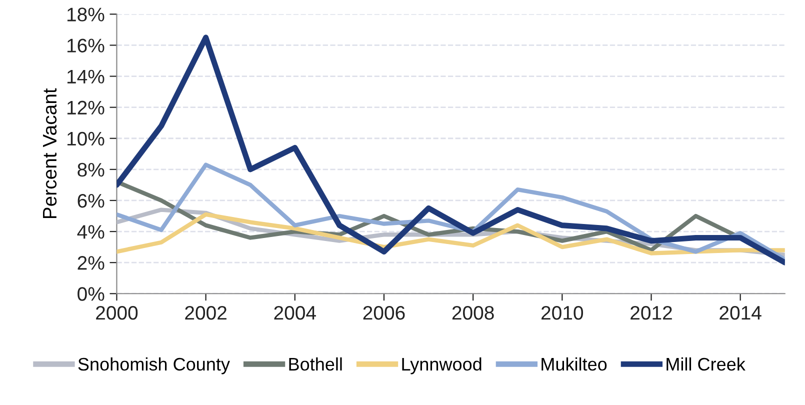 Image resolution: width=805 pixels, height=405 pixels. Describe the element at coordinates (91, 169) in the screenshot. I see `y-tick-label: 8%` at that location.